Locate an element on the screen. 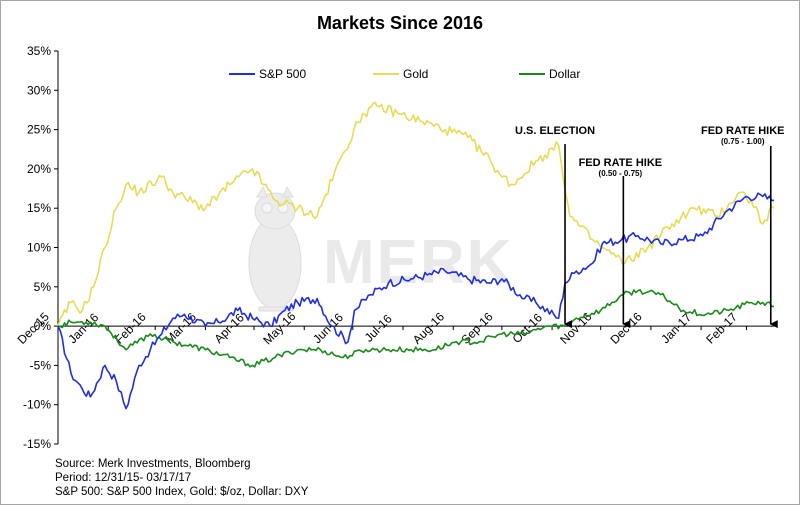  annotation-sublabel: (0.75 - 1.00) is located at coordinates (743, 141).